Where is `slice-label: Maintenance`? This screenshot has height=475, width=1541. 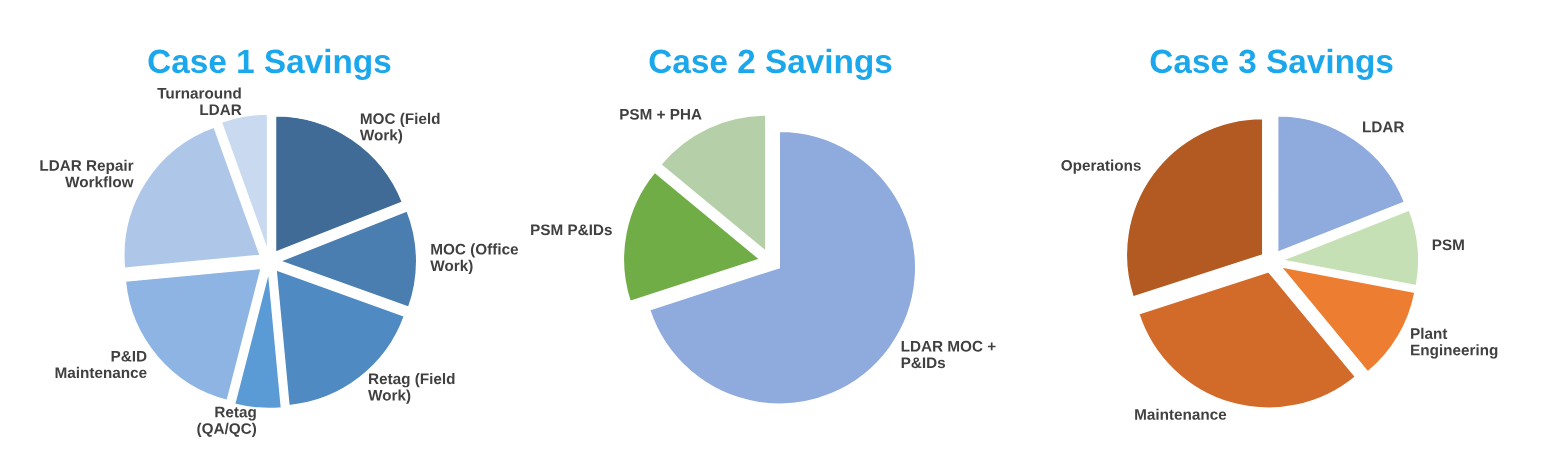
slice-label: Maintenance is located at coordinates (1181, 414).